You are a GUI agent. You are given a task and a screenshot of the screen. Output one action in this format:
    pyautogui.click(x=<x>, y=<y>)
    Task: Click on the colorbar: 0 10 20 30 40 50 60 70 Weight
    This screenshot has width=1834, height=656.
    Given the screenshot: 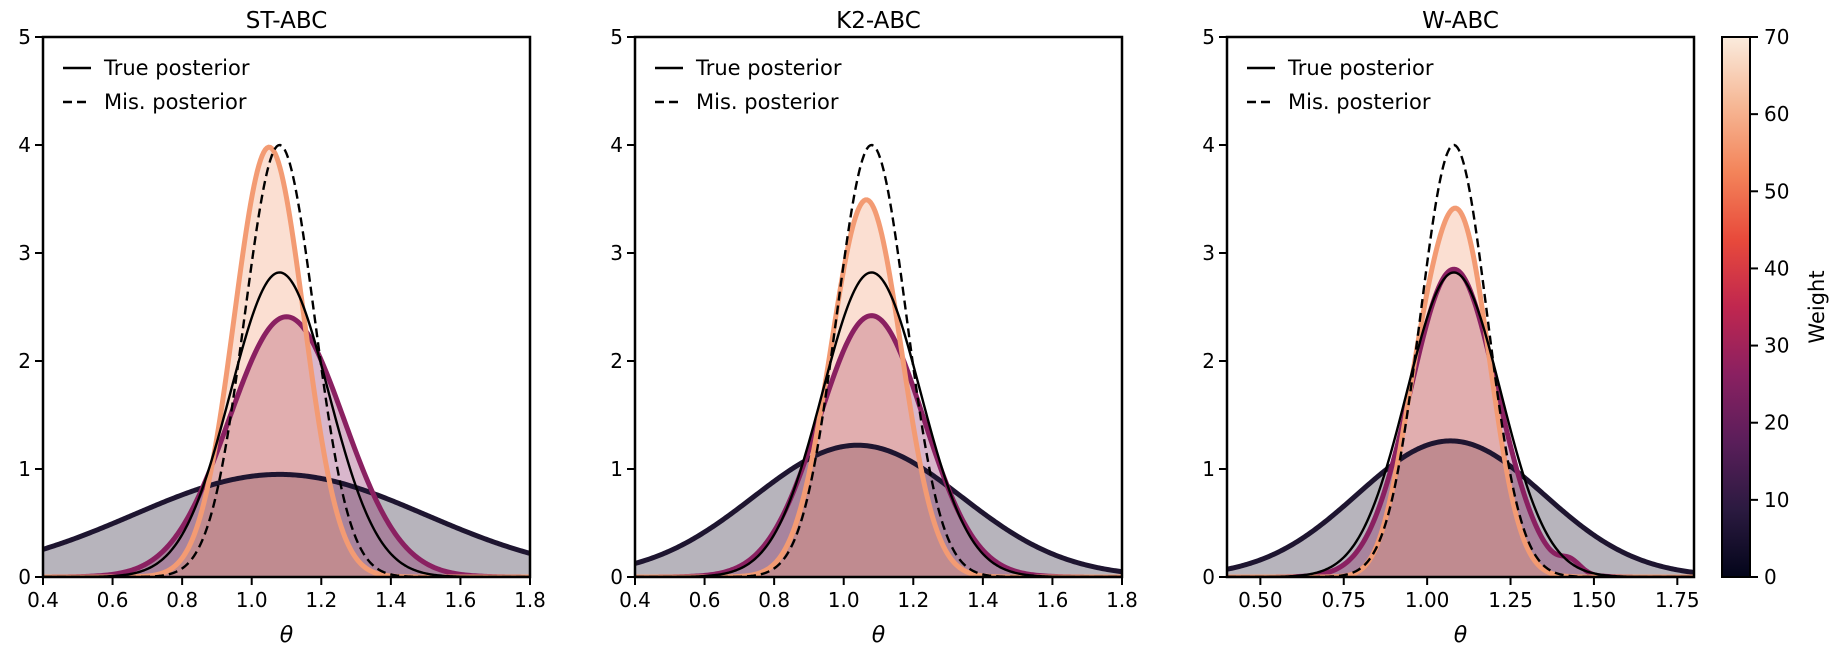 What is the action you would take?
    pyautogui.click(x=1775, y=307)
    